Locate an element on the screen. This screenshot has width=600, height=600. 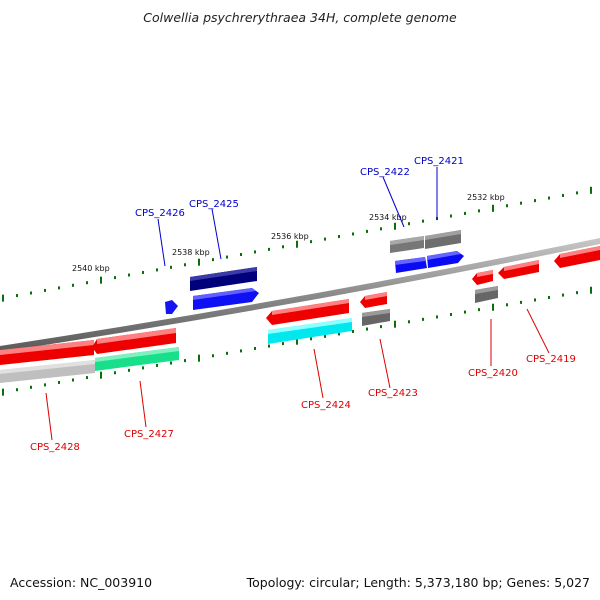
kbp-label-2536: 2536 kbp is located at coordinates (290, 236).